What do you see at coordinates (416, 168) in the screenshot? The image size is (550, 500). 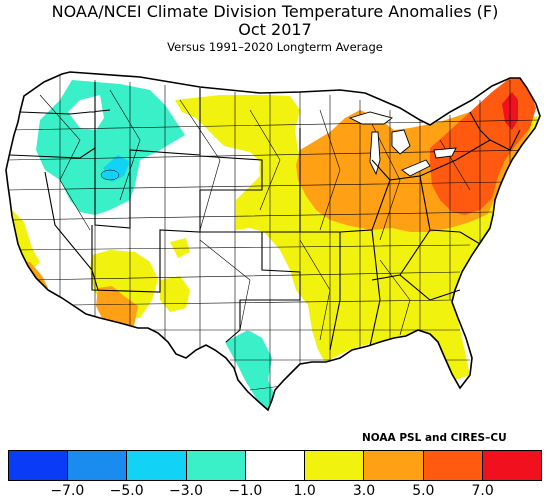 I see `lake-erie` at bounding box center [416, 168].